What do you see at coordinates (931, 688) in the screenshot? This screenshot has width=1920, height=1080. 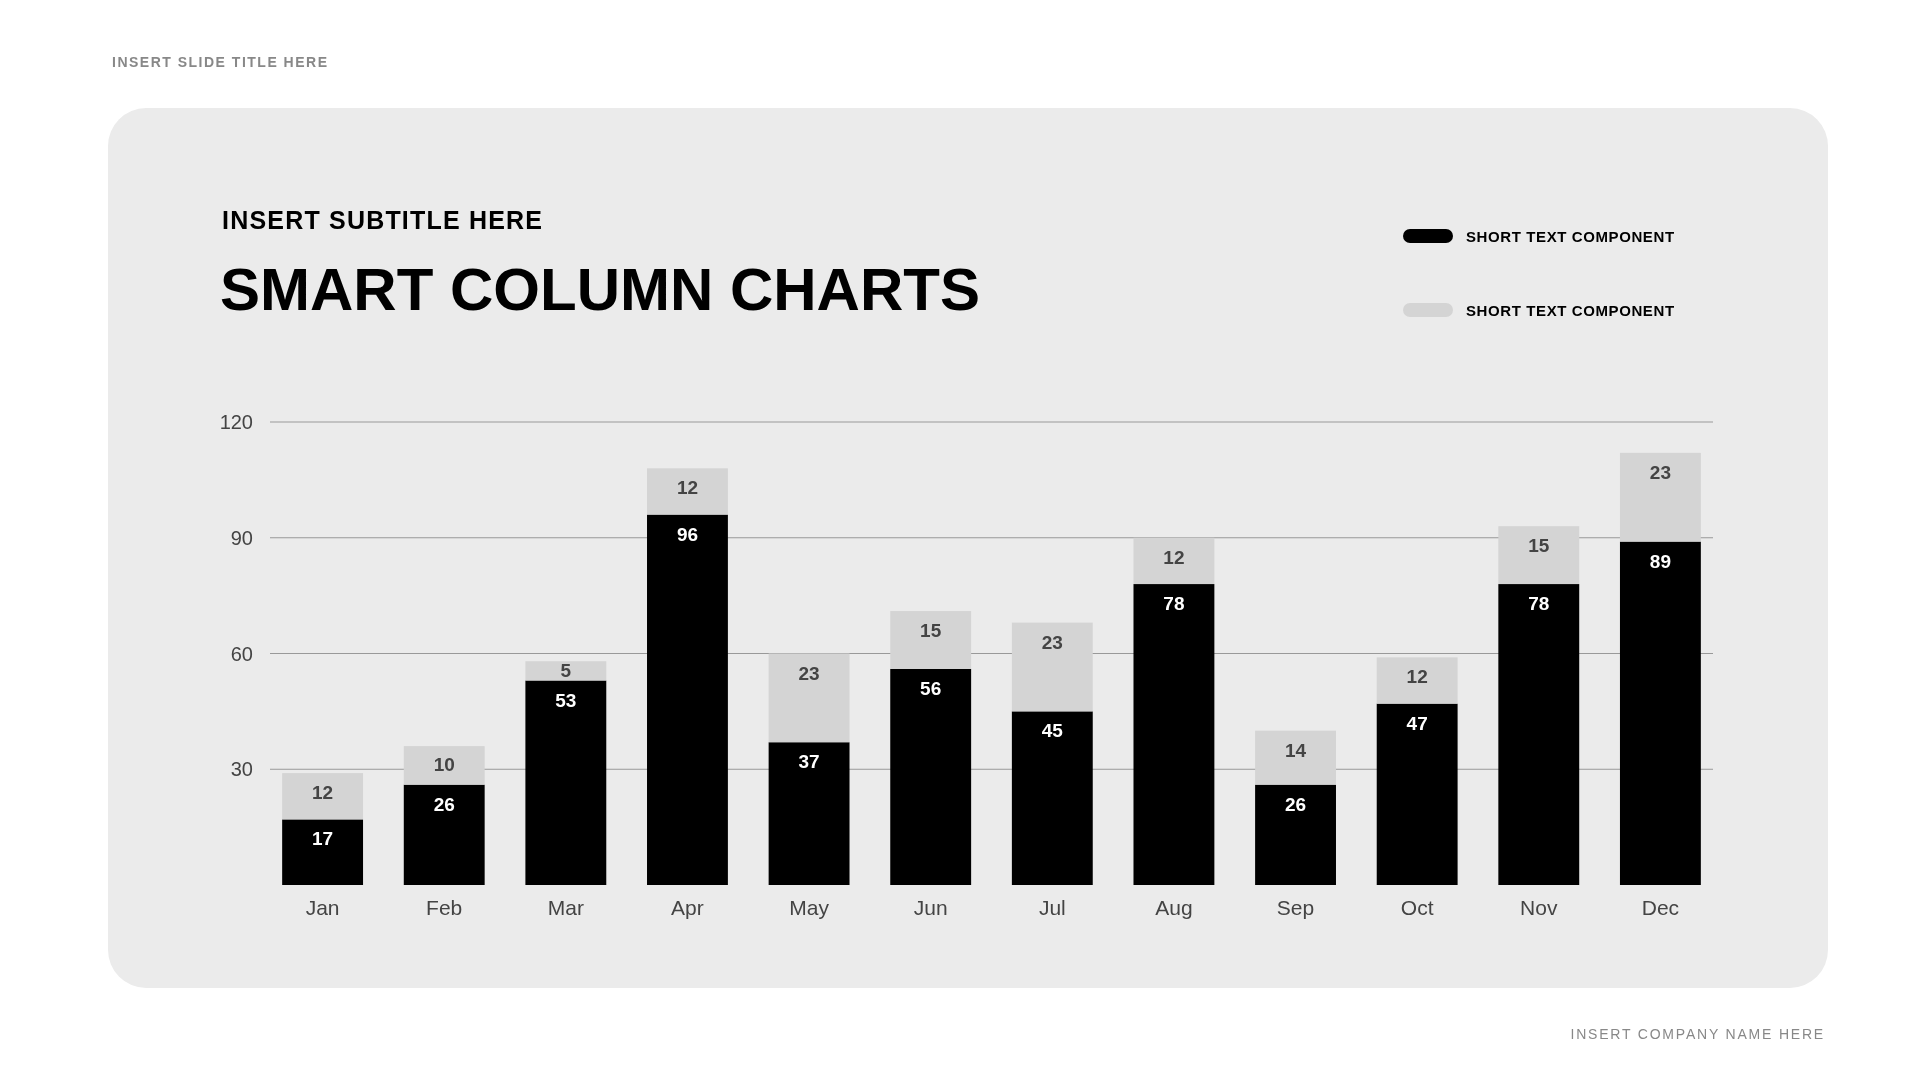 I see `data-label: 56` at bounding box center [931, 688].